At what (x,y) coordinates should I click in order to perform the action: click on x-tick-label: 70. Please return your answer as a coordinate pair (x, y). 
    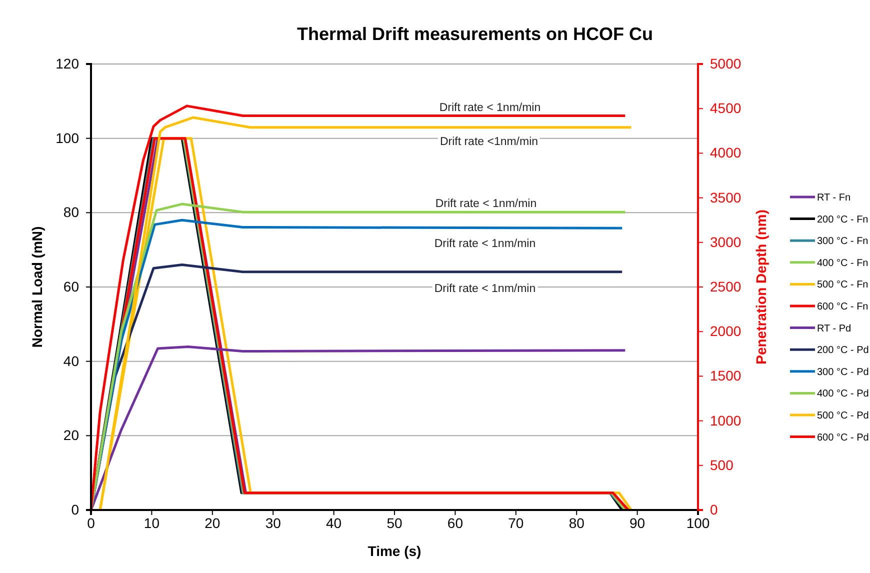
    Looking at the image, I should click on (516, 522).